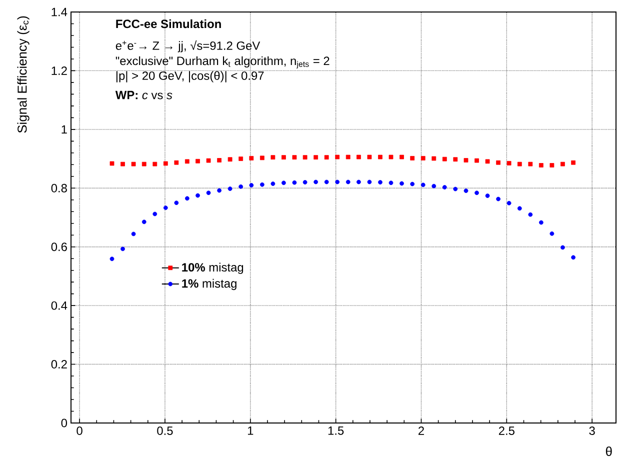 This screenshot has height=463, width=628. I want to click on y-tick-label: 0.4, so click(59, 305).